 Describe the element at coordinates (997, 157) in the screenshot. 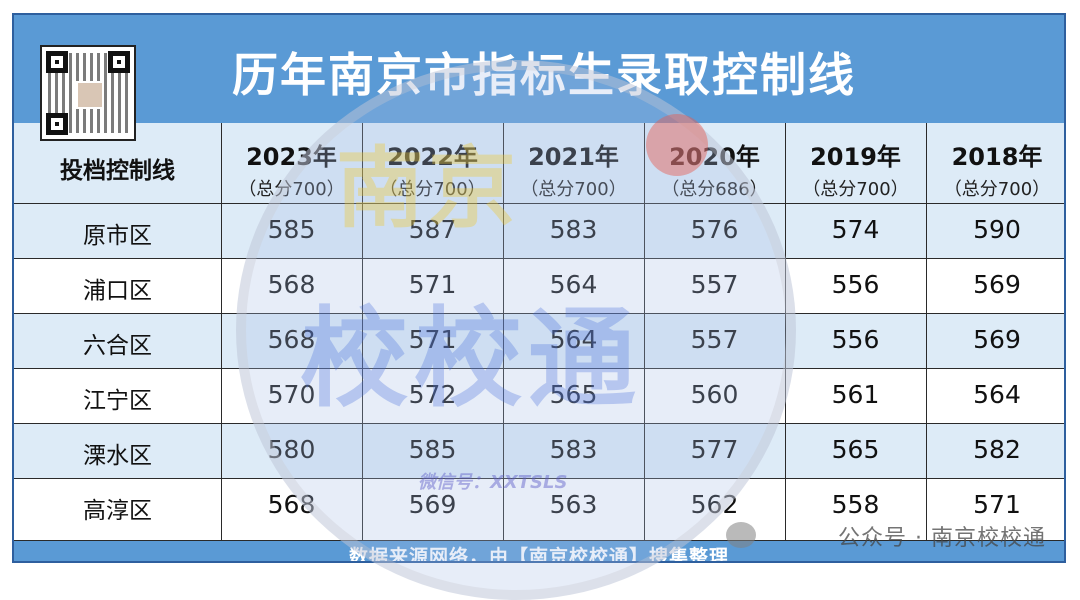

I see `year-header: 2018年` at that location.